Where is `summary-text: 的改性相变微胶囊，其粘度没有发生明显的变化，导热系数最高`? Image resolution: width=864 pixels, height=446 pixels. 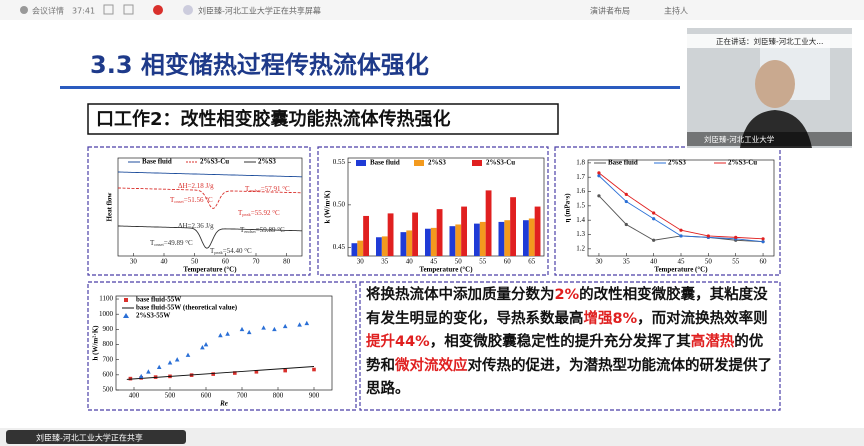
summary-text: 的改性相变微胶囊，其粘度没有发生明显的变化，导热系数最高 is located at coordinates (567, 307).